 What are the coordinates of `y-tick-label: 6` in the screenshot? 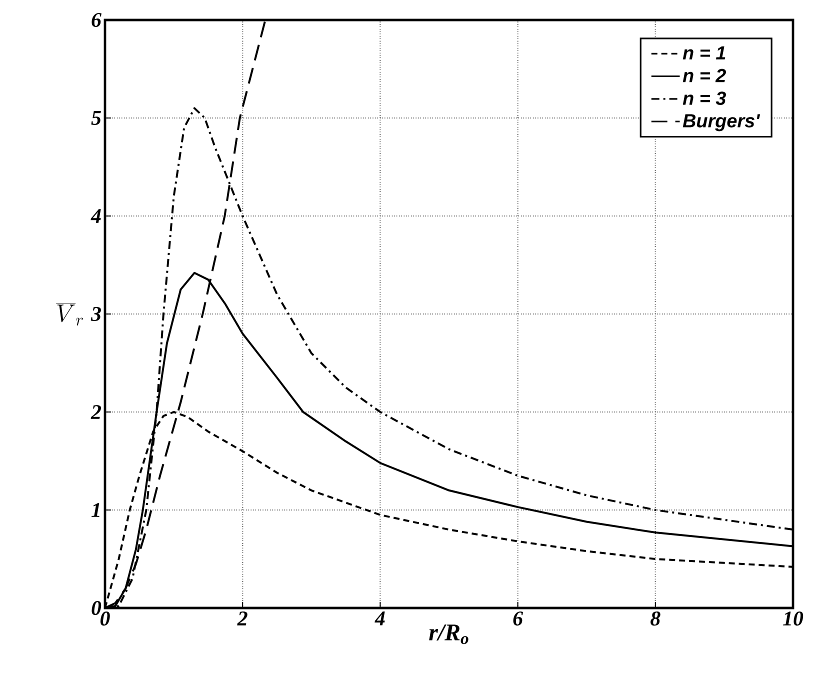 It's located at (97, 20).